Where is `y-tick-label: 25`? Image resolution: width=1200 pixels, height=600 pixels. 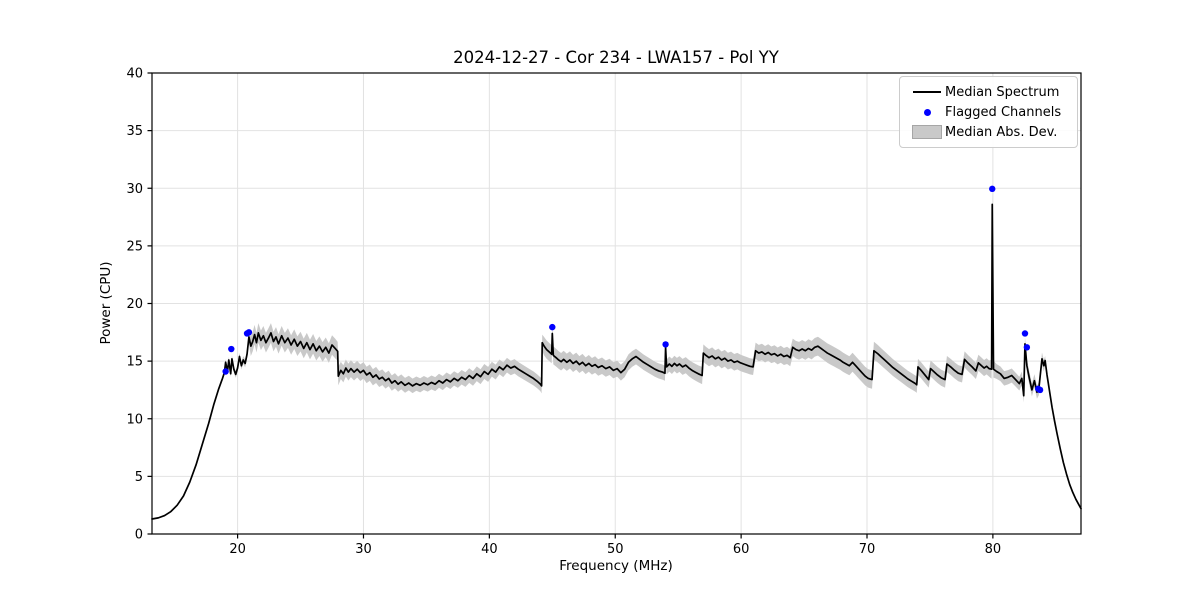 y-tick-label: 25 is located at coordinates (134, 246).